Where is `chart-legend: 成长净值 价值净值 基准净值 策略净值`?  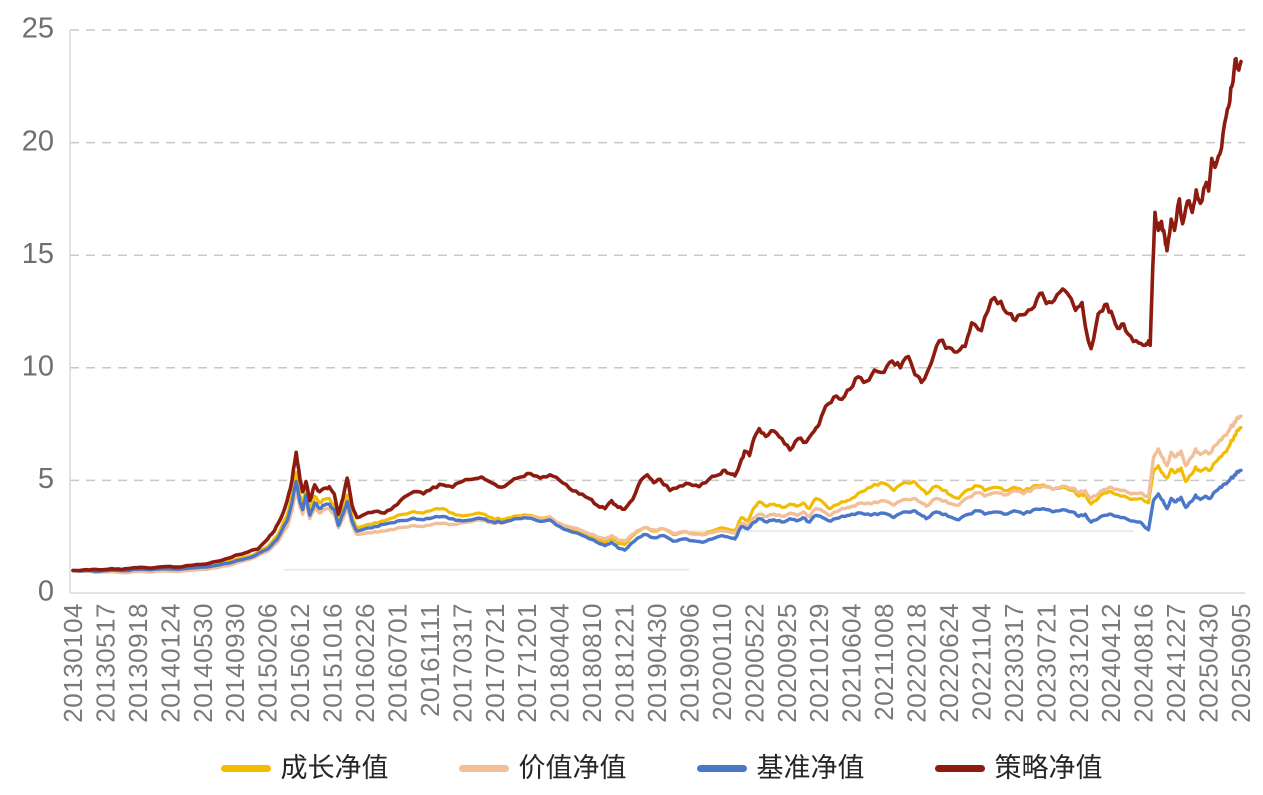 chart-legend: 成长净值 价值净值 基准净值 策略净值 is located at coordinates (661, 768).